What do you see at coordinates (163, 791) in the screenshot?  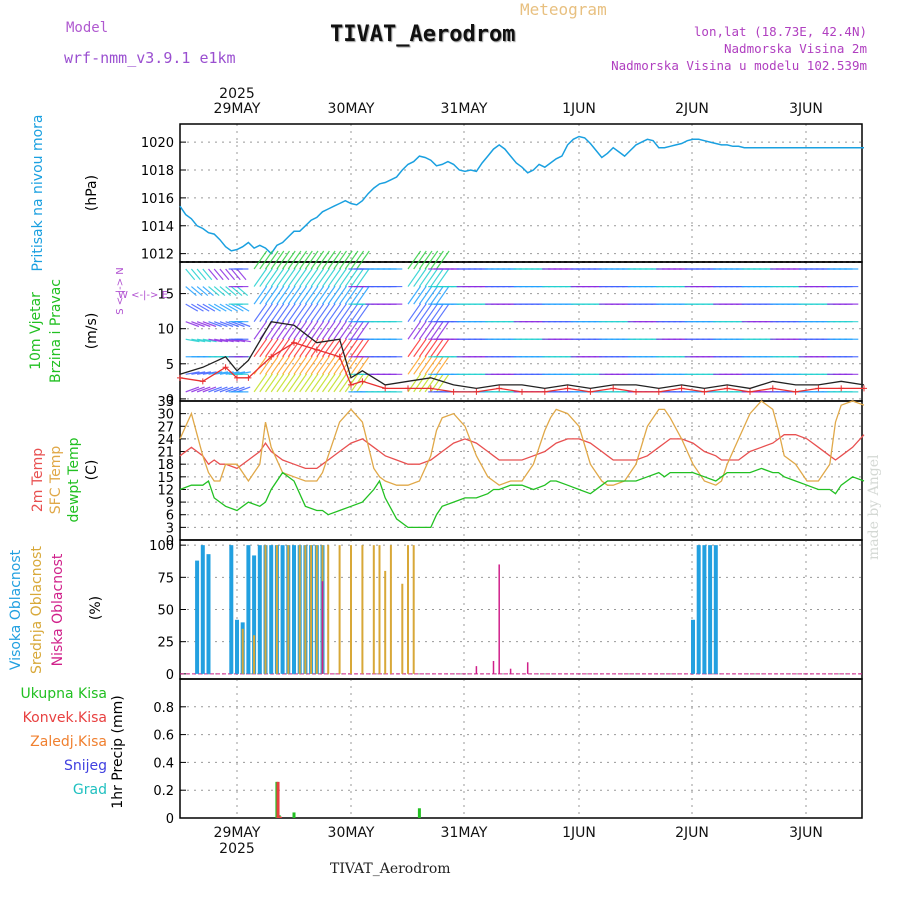 I see `y-tick-label: 0.2` at bounding box center [163, 791].